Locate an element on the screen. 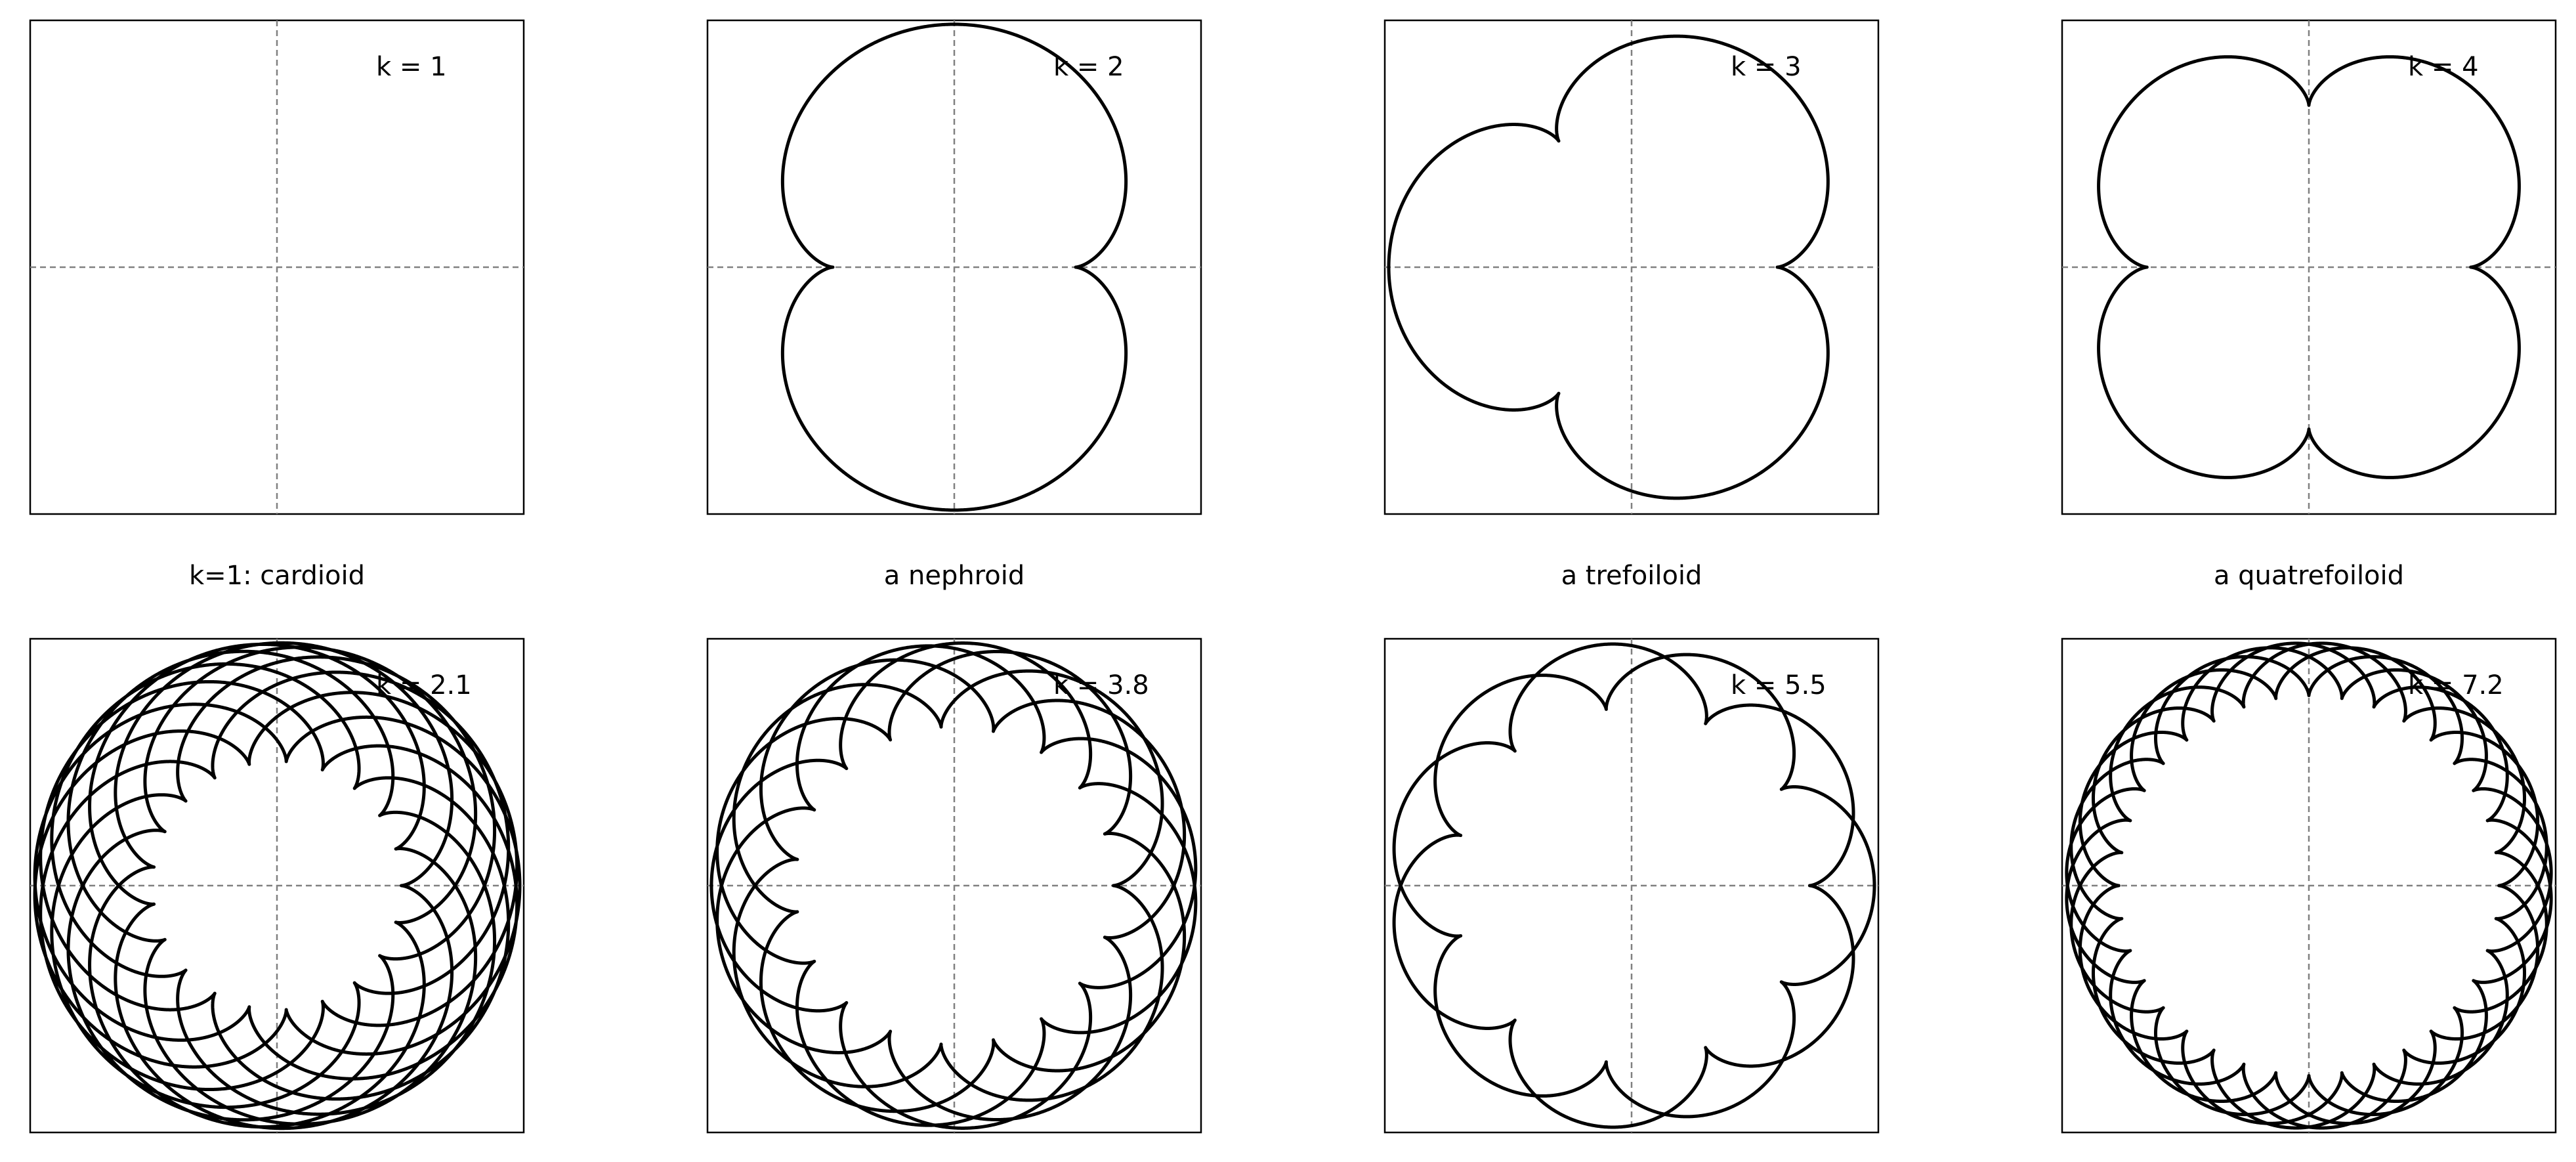 The width and height of the screenshot is (2576, 1162). panel-4: k = 4 a quatrefoiloid is located at coordinates (2309, 305).